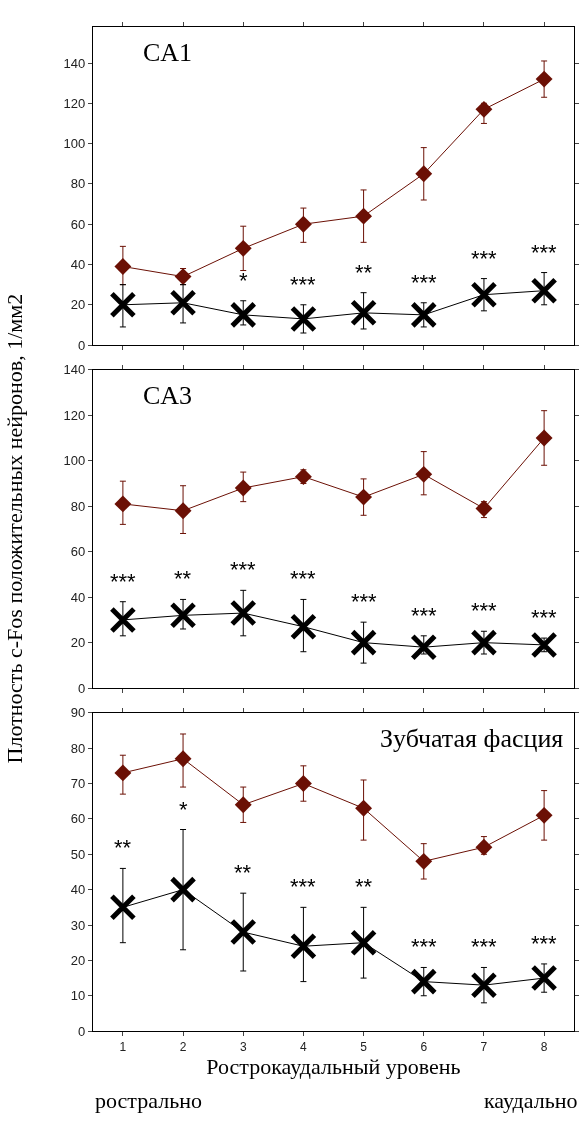 The height and width of the screenshot is (1123, 580). I want to click on y-tick-label: 10, so click(78, 996).